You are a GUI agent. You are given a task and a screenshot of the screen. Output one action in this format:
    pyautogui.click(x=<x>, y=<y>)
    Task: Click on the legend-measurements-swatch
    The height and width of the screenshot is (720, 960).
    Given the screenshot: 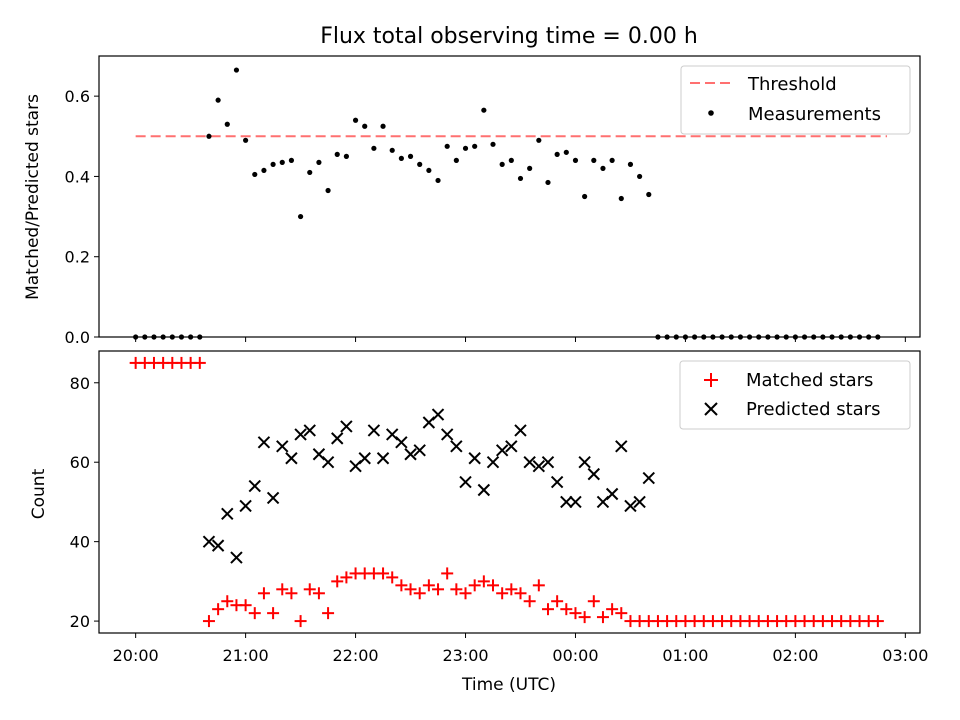 What is the action you would take?
    pyautogui.click(x=711, y=113)
    